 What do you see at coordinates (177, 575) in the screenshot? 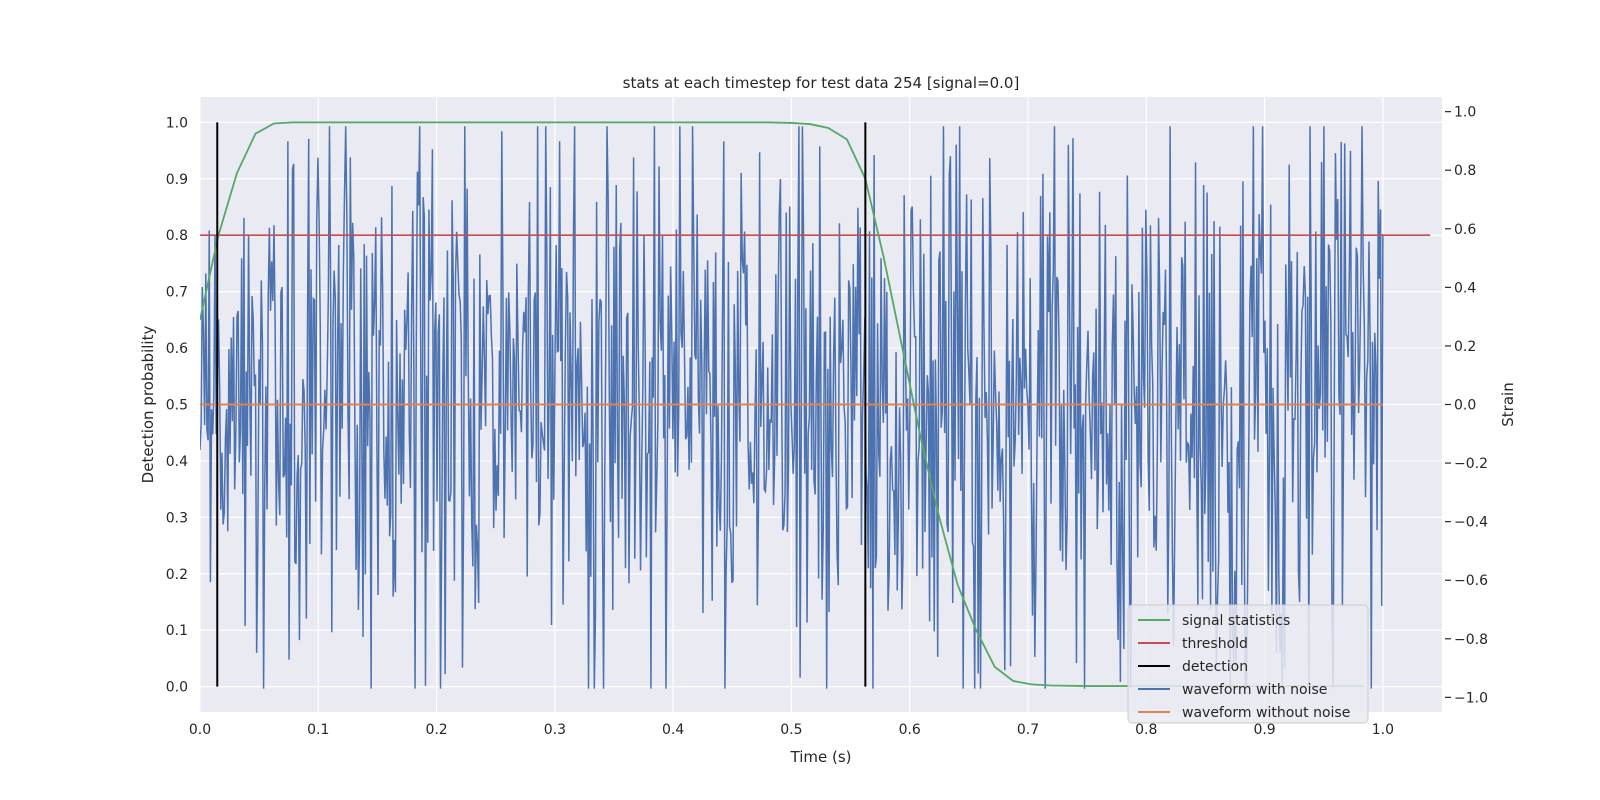
I see `y-left-tick-label: 0.2` at bounding box center [177, 575].